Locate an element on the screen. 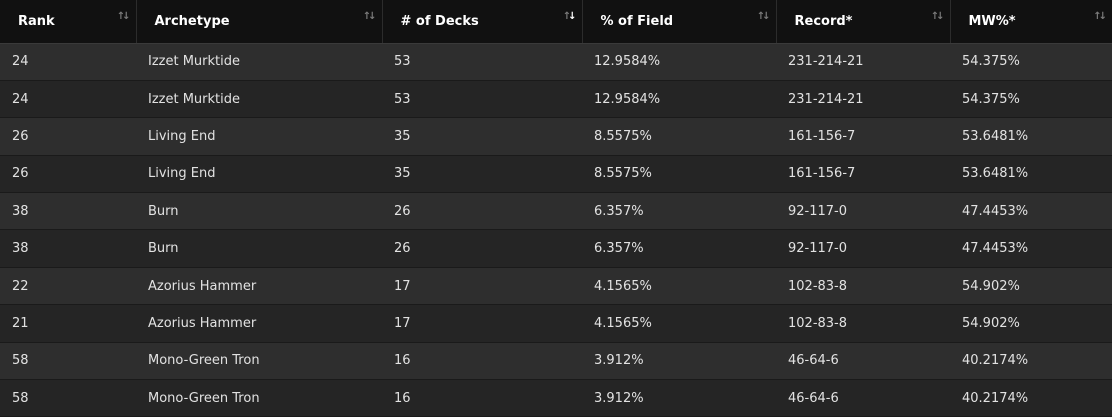 The height and width of the screenshot is (417, 1112). column-header-field-percent: % of Field ↑↓ is located at coordinates (679, 22).